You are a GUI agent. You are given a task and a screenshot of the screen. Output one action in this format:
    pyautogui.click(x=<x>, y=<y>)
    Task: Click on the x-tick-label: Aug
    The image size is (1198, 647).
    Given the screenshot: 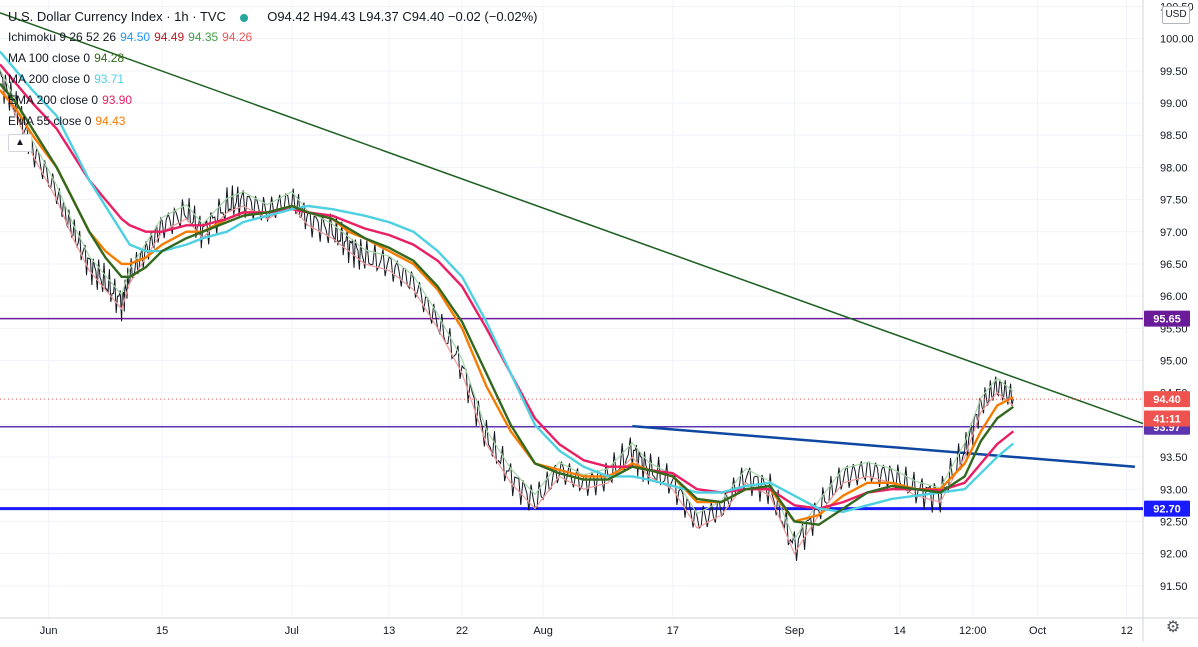 What is the action you would take?
    pyautogui.click(x=543, y=631)
    